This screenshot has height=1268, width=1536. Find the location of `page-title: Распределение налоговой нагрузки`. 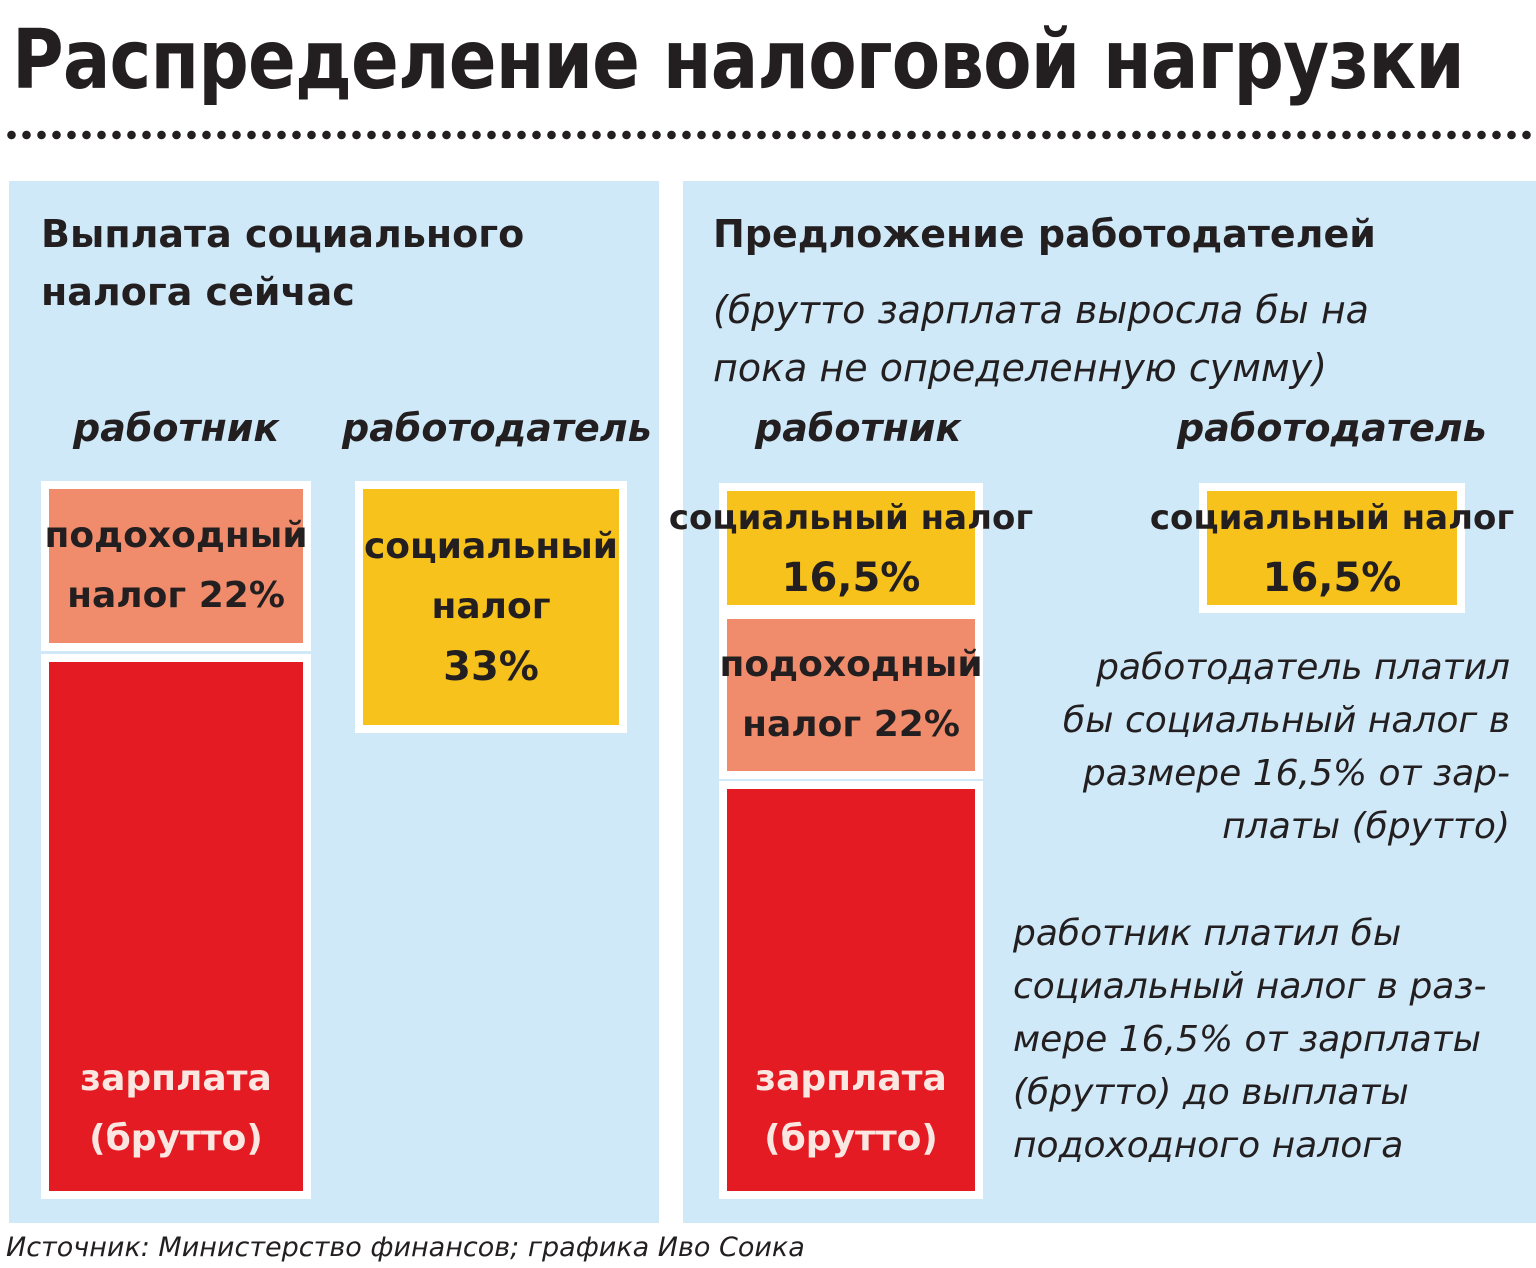

page-title: Распределение налоговой нагрузки is located at coordinates (738, 60).